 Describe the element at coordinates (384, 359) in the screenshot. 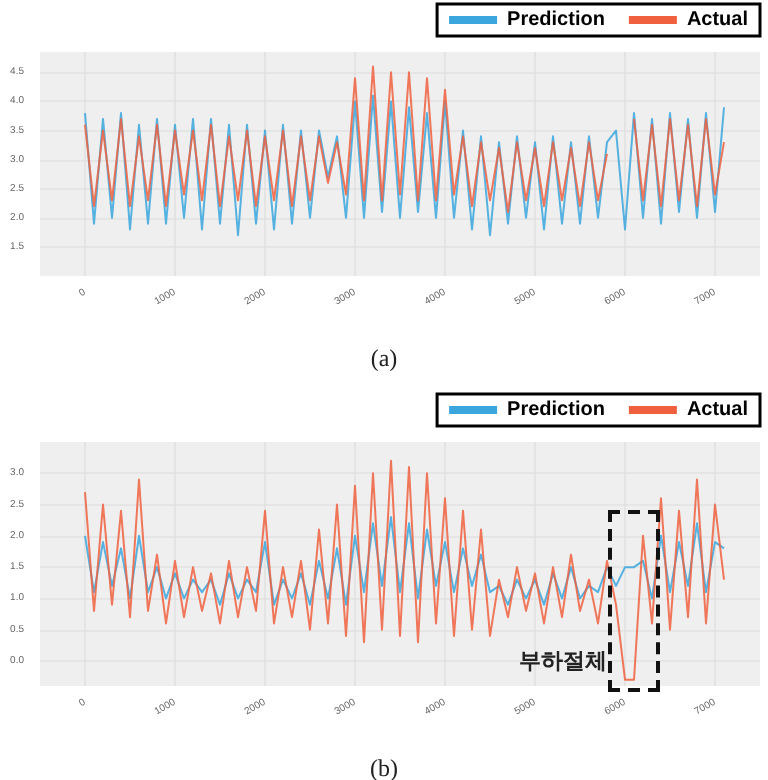

I see `text: (a)` at that location.